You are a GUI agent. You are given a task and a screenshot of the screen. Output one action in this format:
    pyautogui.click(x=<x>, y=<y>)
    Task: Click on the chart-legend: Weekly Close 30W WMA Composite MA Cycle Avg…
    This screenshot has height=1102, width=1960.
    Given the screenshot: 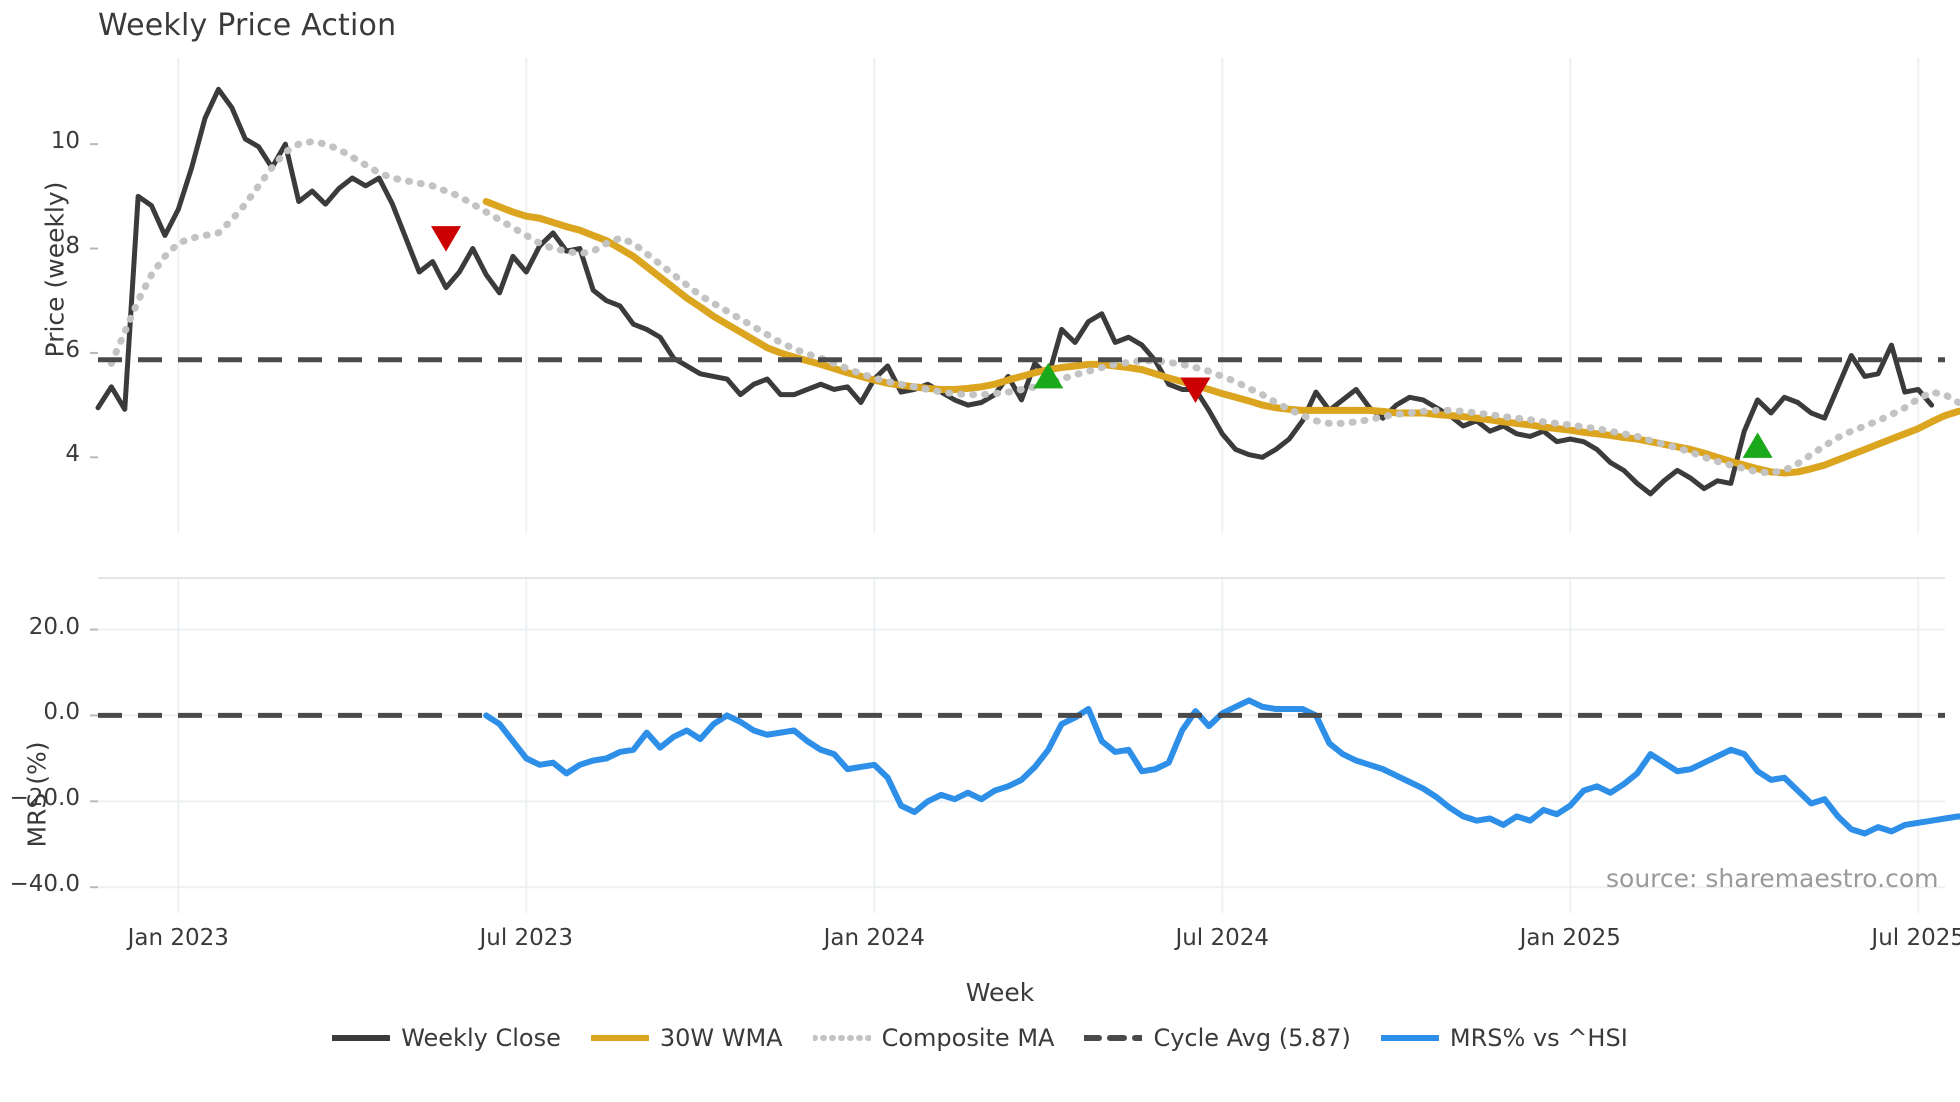 What is the action you would take?
    pyautogui.click(x=980, y=1038)
    